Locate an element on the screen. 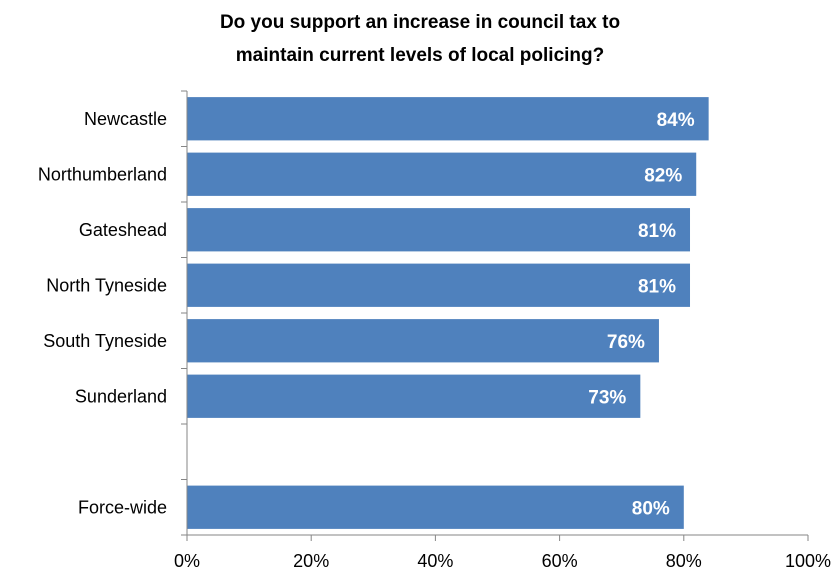 This screenshot has width=836, height=573. bar-Force-wide is located at coordinates (435, 507).